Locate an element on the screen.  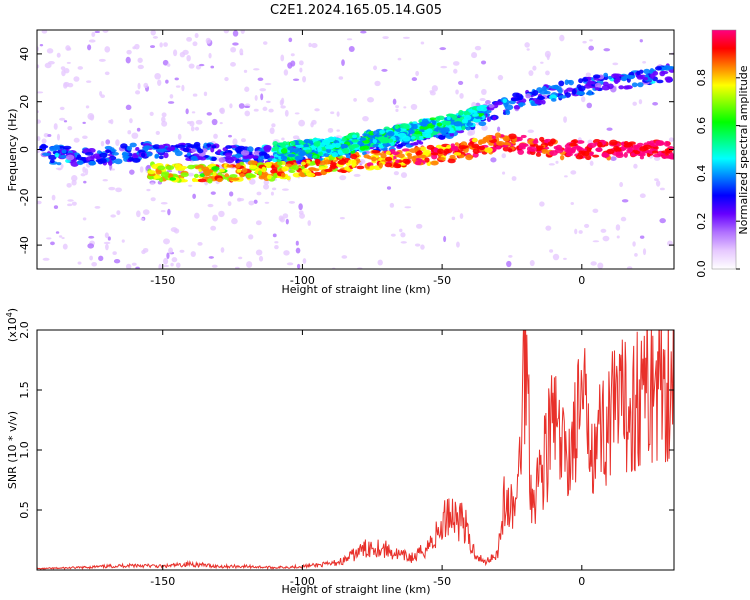
y-tick-label: -40 is located at coordinates (24, 245).